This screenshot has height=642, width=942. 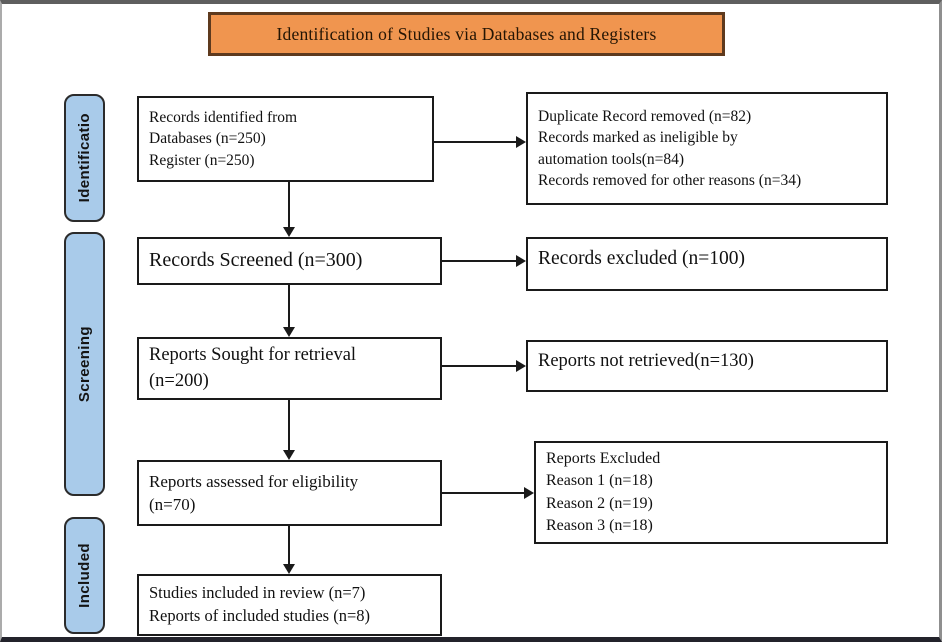 I want to click on arrow-screened-to-sought-line, so click(x=289, y=306).